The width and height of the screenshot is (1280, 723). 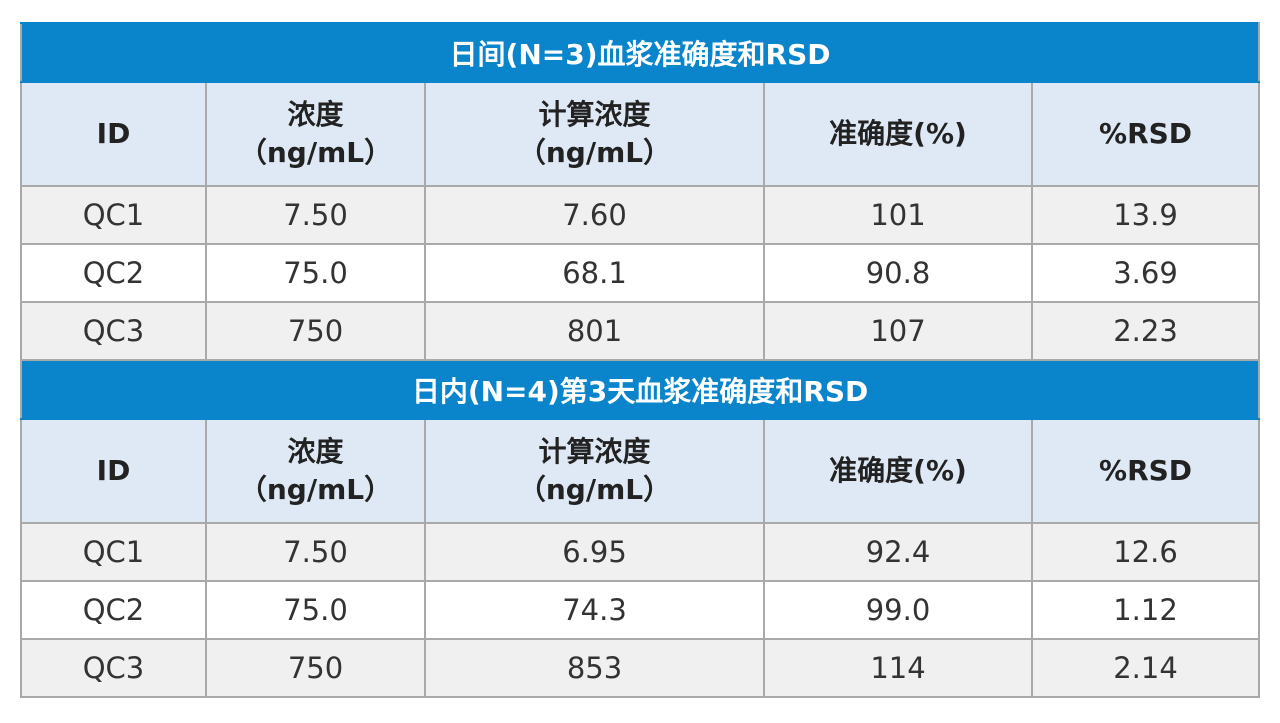 What do you see at coordinates (594, 215) in the screenshot?
I see `cell-calculated: 7.60` at bounding box center [594, 215].